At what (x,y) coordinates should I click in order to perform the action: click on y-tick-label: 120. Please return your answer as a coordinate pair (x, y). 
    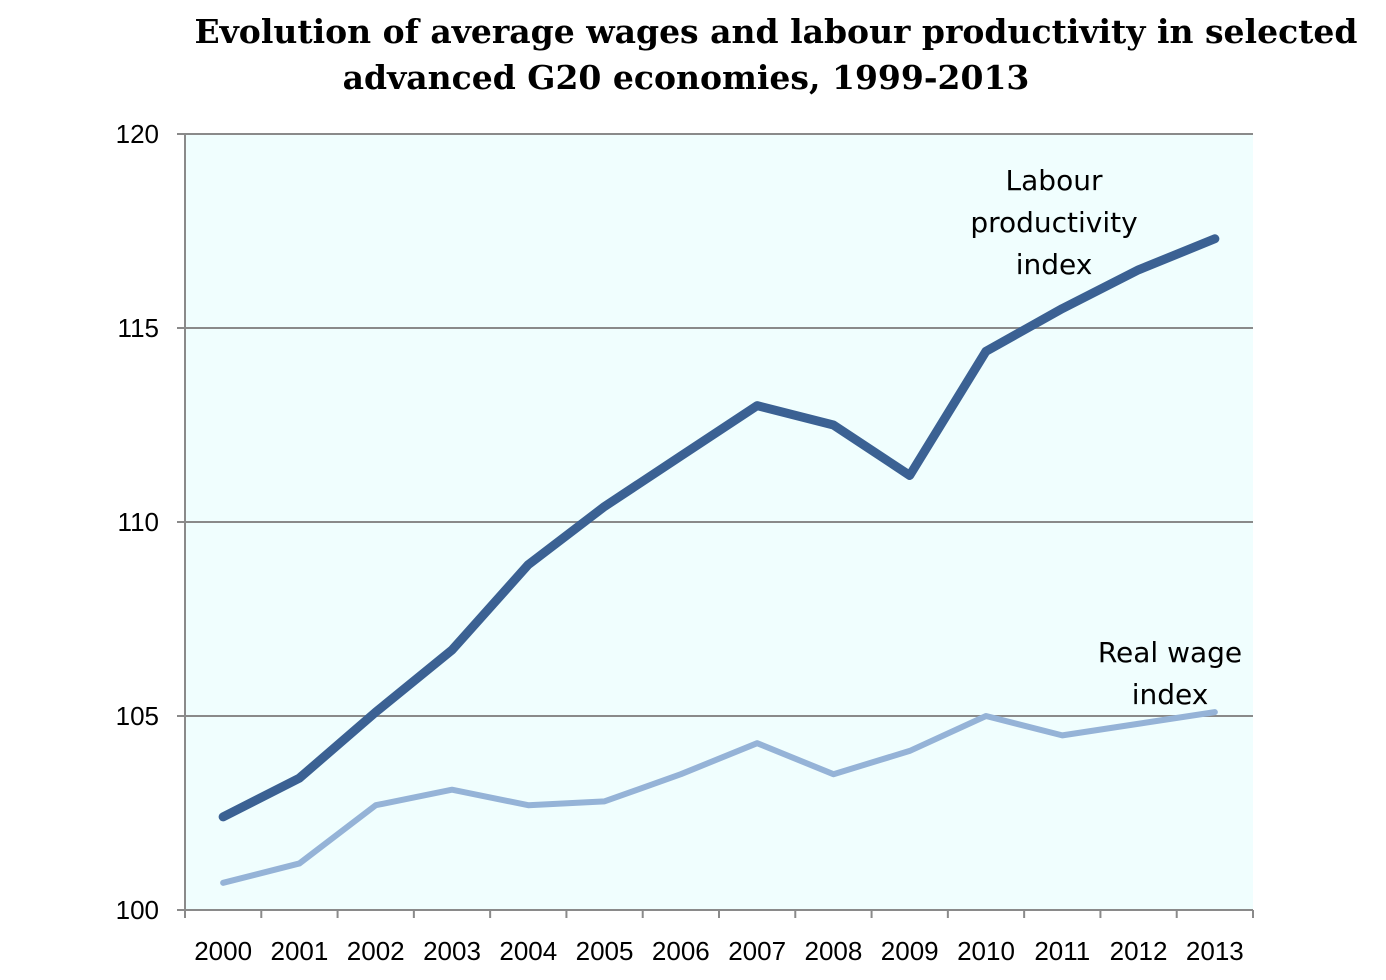
    Looking at the image, I should click on (137, 134).